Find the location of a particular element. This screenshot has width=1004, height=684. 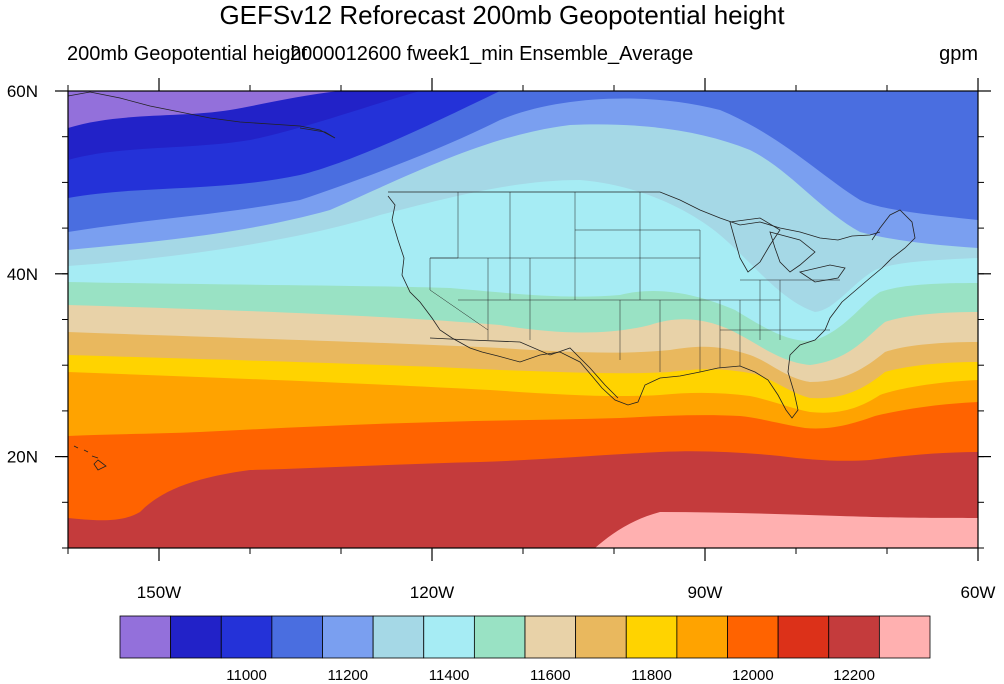

colorbar-label: 12000 is located at coordinates (753, 675).